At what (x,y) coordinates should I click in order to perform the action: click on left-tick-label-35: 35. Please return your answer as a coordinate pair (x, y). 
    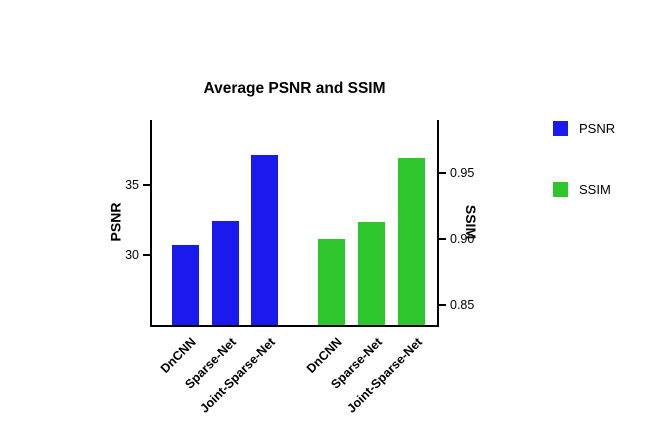
    Looking at the image, I should click on (132, 184).